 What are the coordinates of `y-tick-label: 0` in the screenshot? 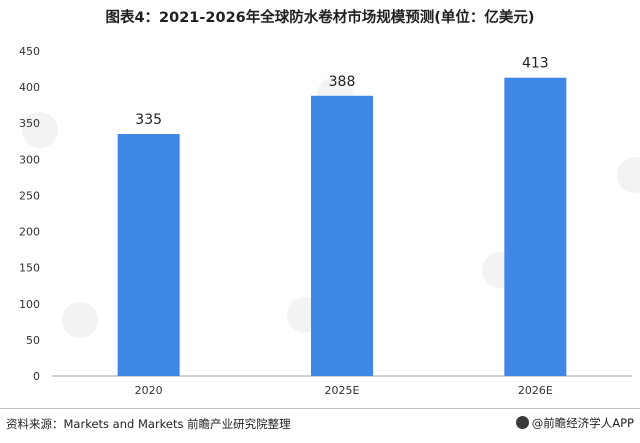 It's located at (36, 376).